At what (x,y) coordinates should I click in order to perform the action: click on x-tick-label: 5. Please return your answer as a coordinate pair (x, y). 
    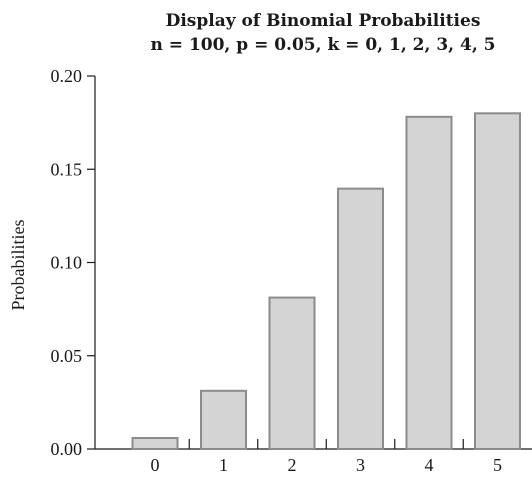
    Looking at the image, I should click on (497, 464).